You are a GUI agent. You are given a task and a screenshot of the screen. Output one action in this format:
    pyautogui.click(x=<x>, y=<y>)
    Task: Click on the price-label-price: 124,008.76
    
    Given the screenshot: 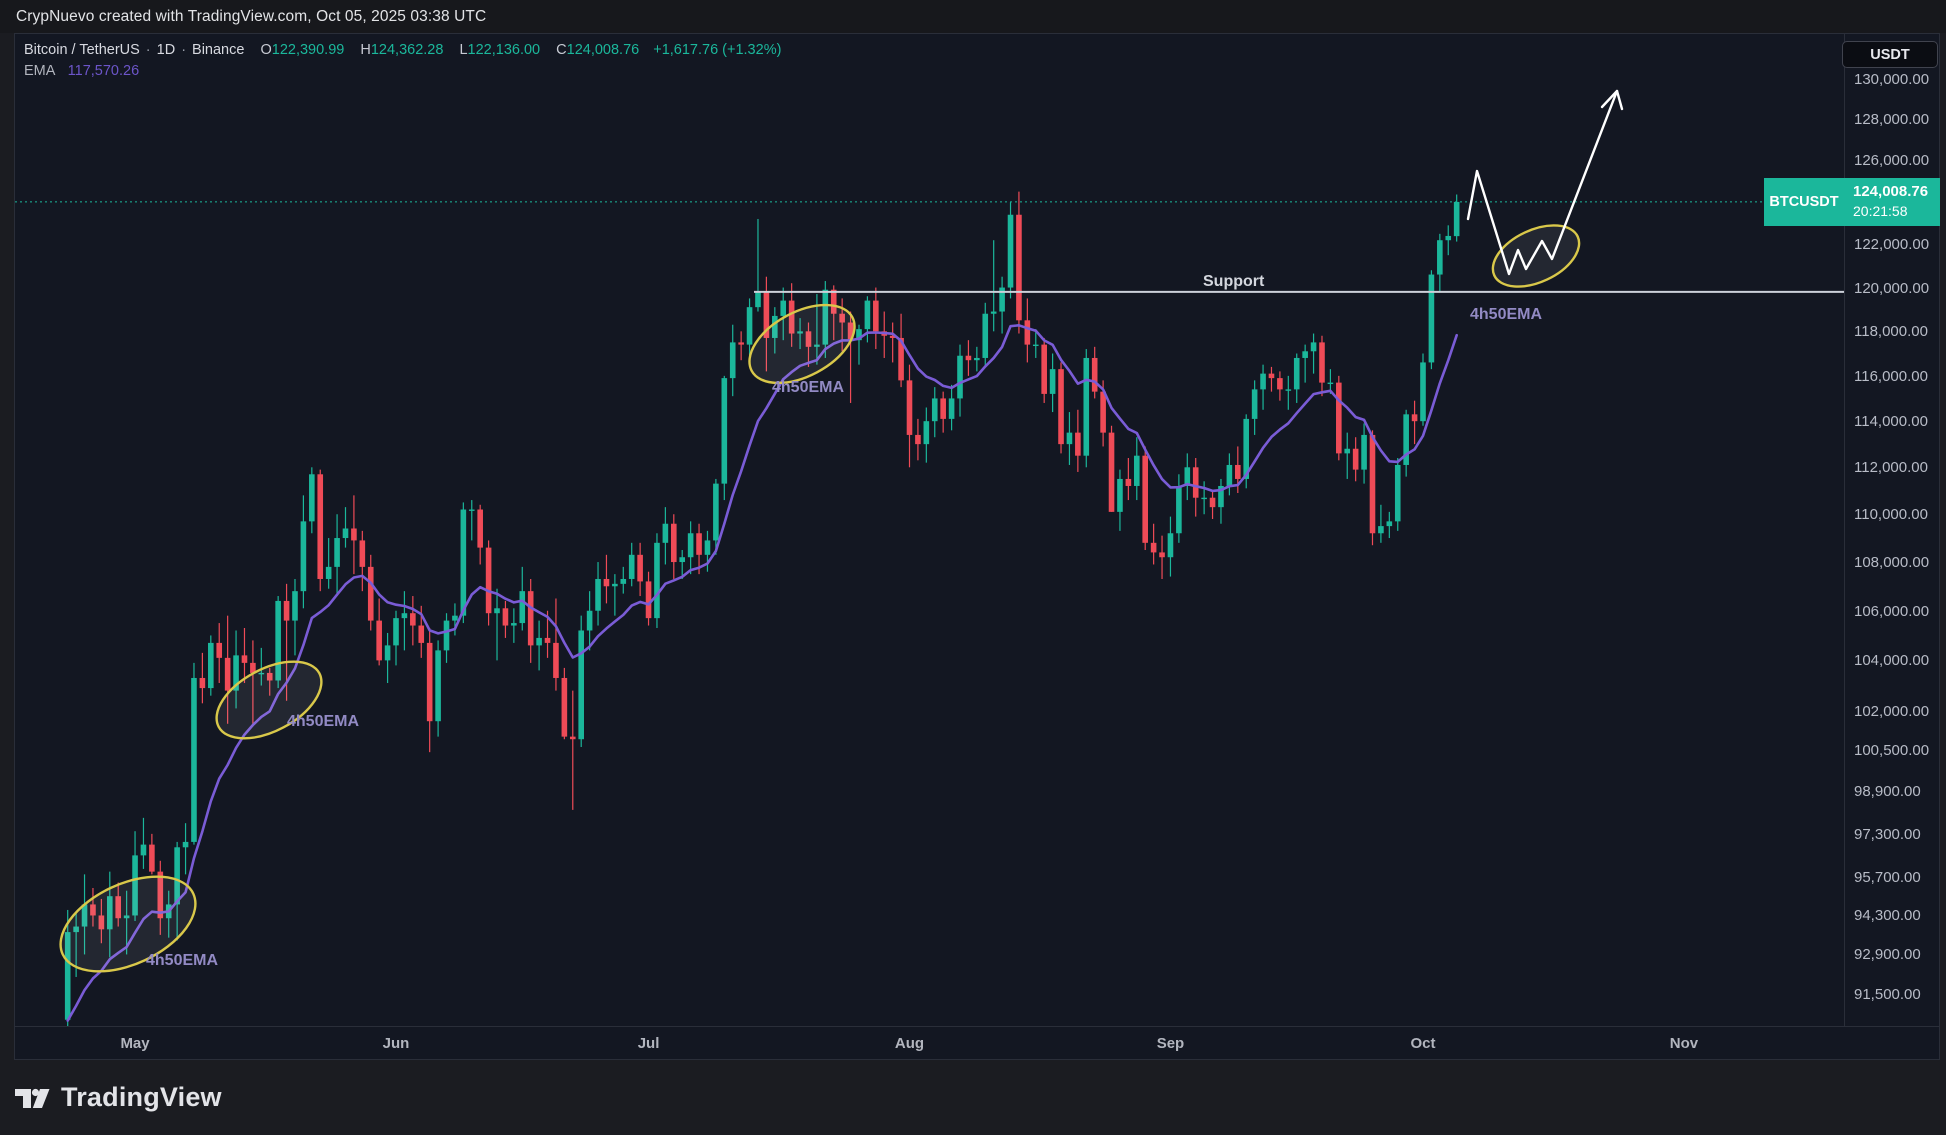 What is the action you would take?
    pyautogui.click(x=1891, y=191)
    